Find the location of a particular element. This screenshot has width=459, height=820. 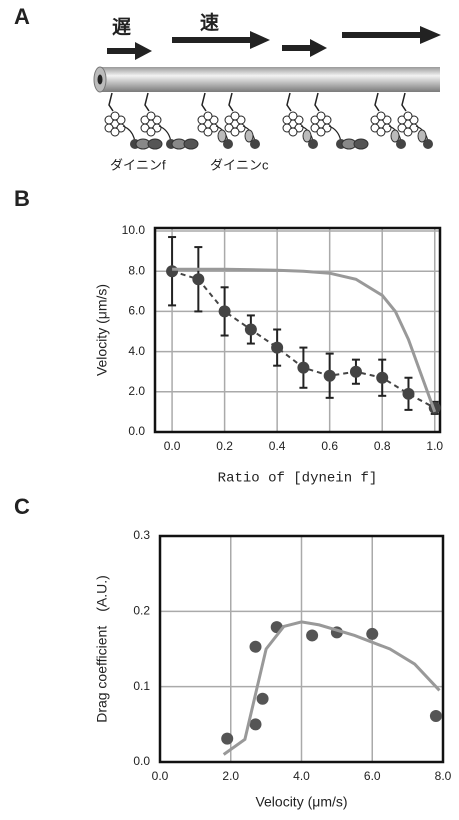

x-tick-label: 0.2 is located at coordinates (224, 446).